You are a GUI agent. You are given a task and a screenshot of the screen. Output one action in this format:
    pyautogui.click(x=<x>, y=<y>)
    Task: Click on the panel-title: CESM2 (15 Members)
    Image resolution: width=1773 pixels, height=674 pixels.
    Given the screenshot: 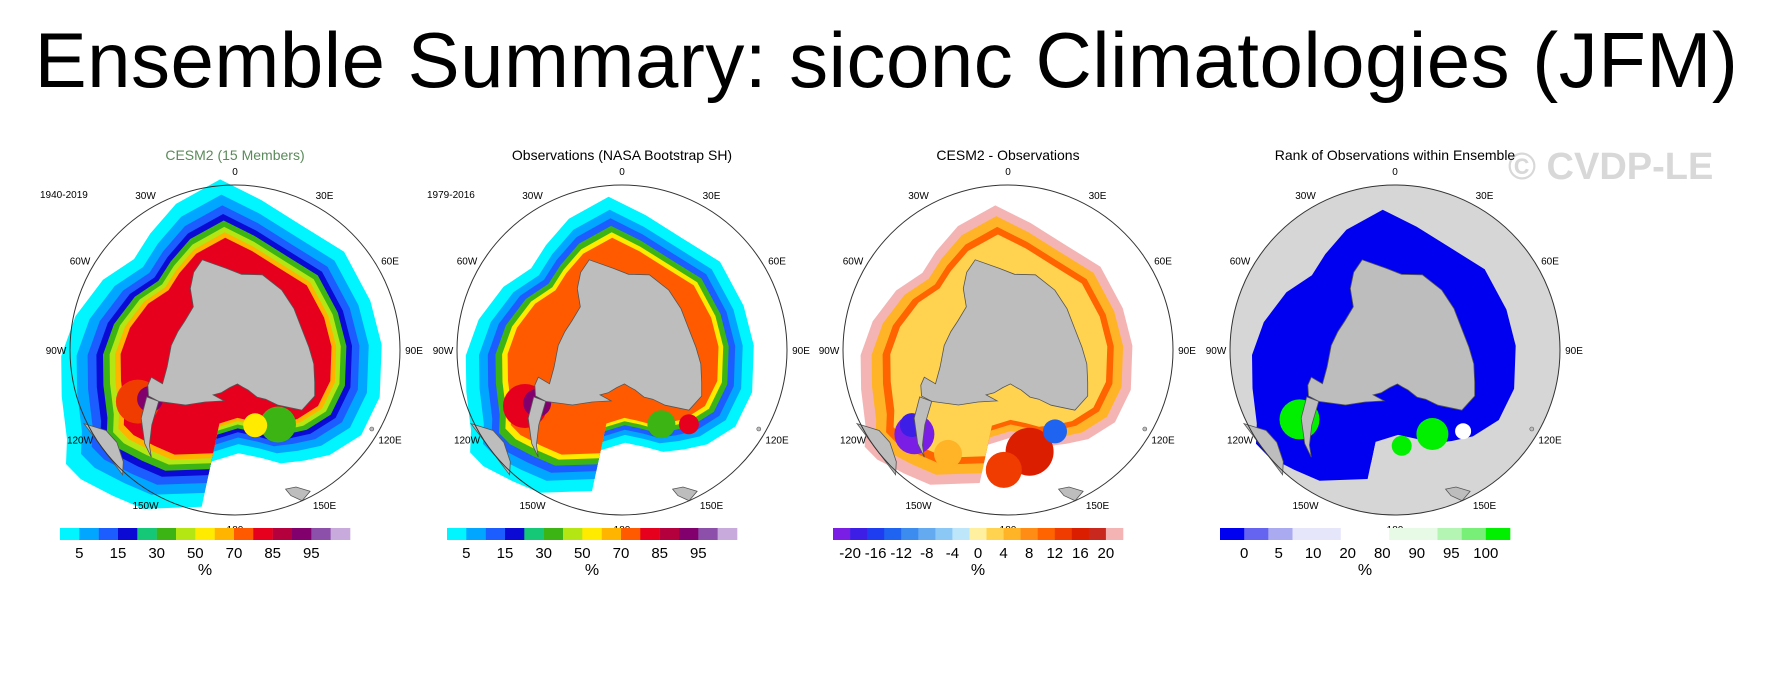 What is the action you would take?
    pyautogui.click(x=234, y=155)
    